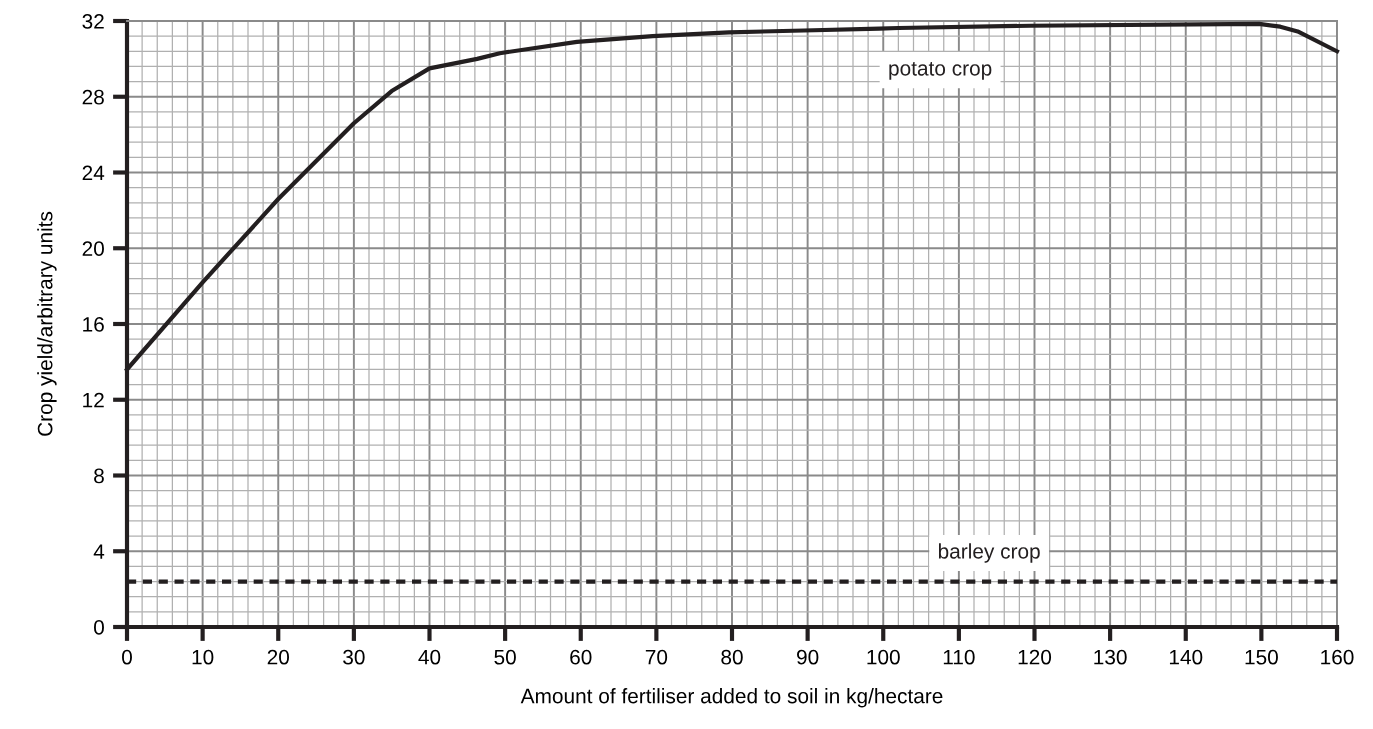  I want to click on x-tick-label: 20, so click(278, 657).